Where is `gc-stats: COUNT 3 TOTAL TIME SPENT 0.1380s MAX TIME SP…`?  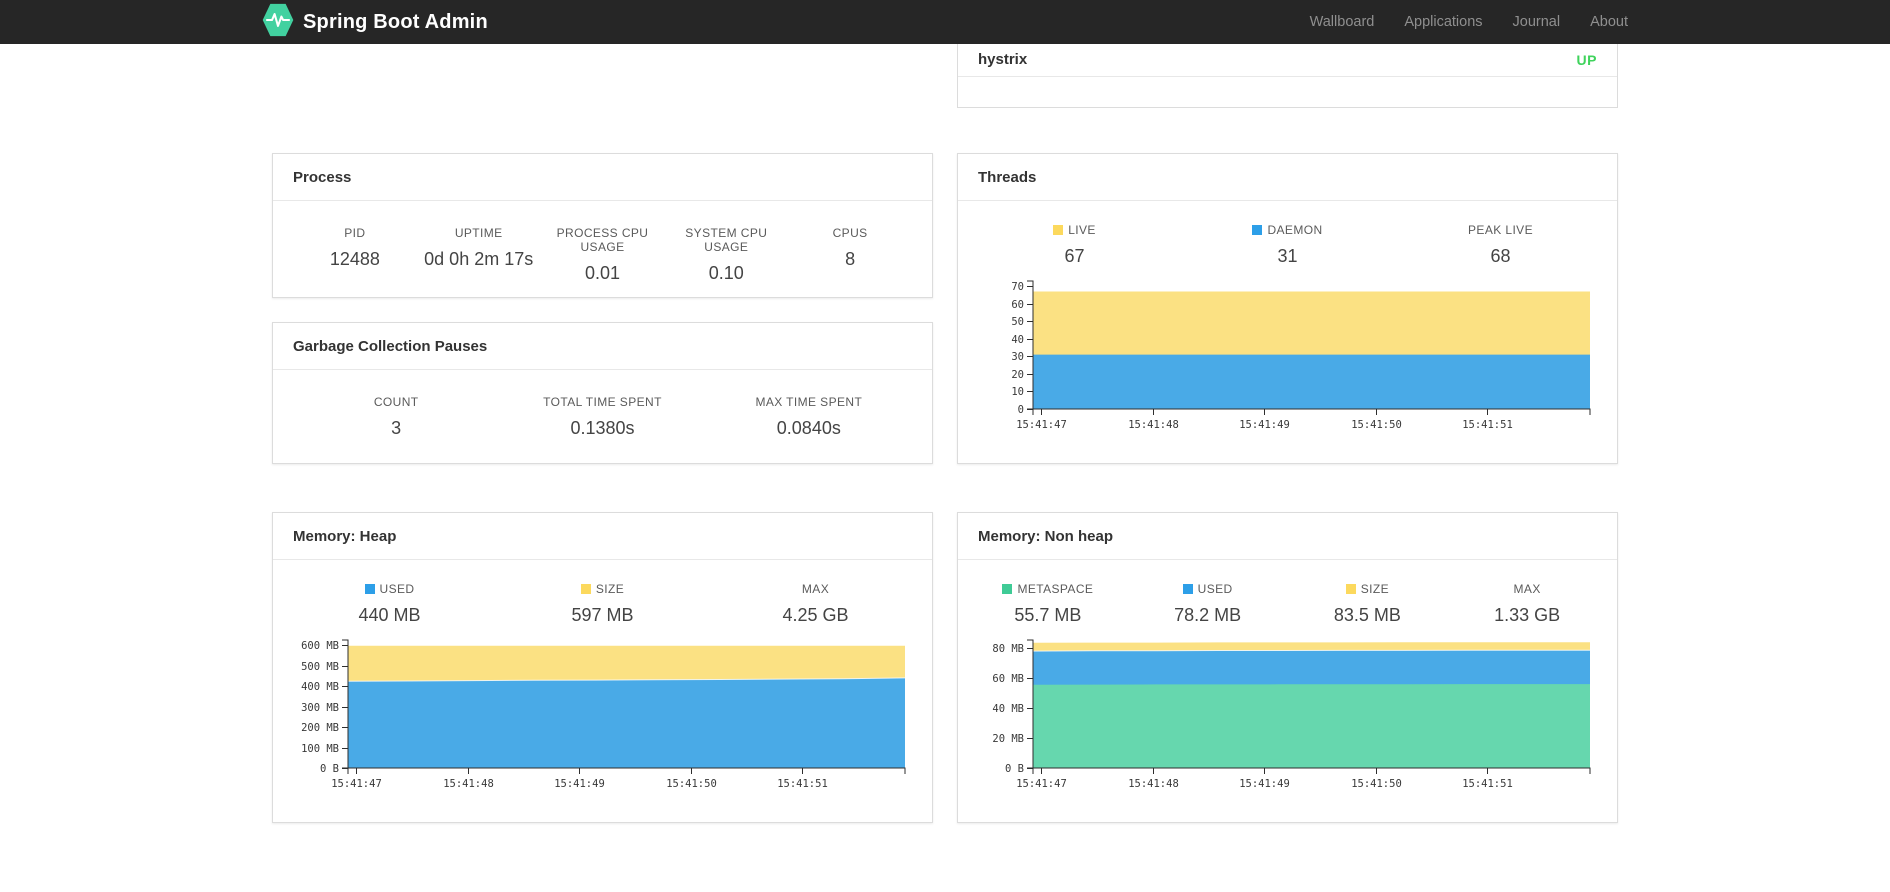
gc-stats: COUNT 3 TOTAL TIME SPENT 0.1380s MAX TIME SP… is located at coordinates (602, 404).